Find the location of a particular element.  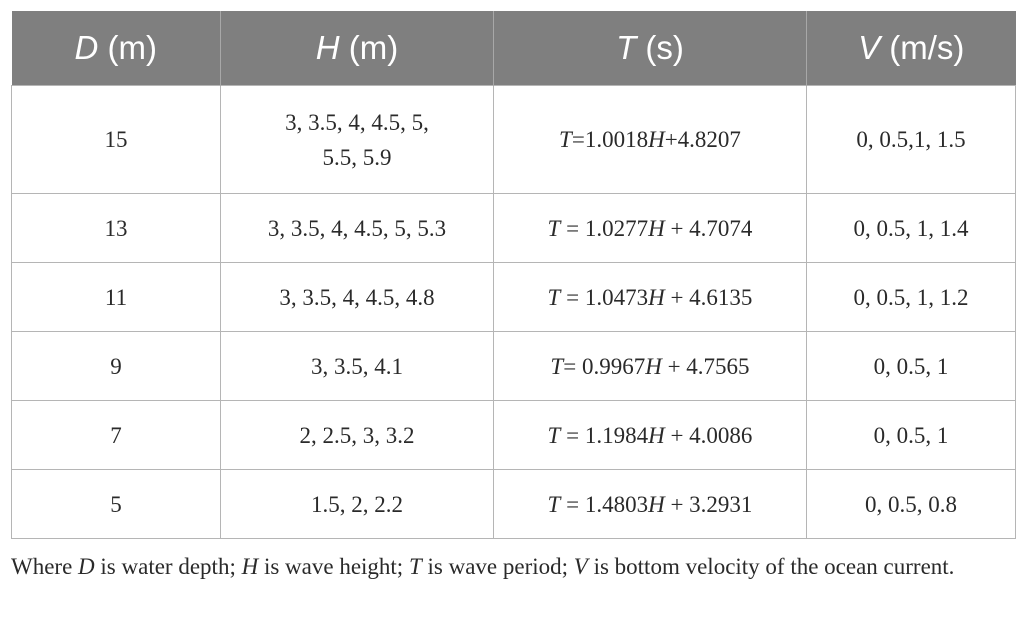

cell-depth: 5 is located at coordinates (116, 504).